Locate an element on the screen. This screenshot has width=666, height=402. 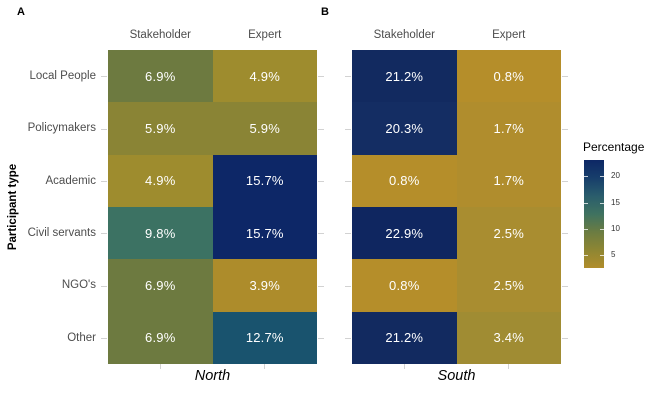
heatmap-cell: 3.4% is located at coordinates (508, 337).